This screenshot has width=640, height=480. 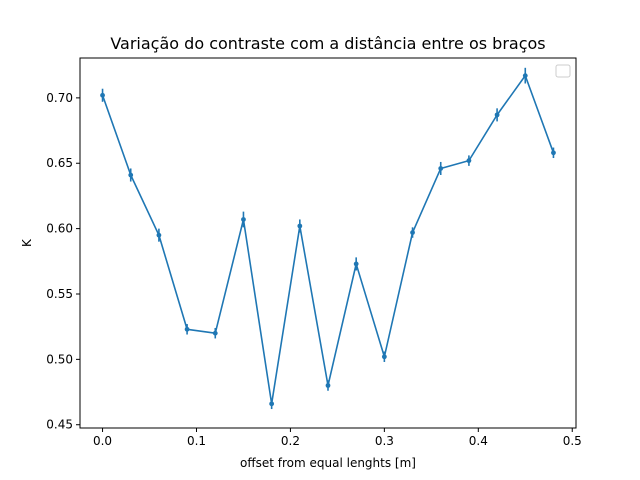 What do you see at coordinates (59, 163) in the screenshot?
I see `y-tick-label: 0.65` at bounding box center [59, 163].